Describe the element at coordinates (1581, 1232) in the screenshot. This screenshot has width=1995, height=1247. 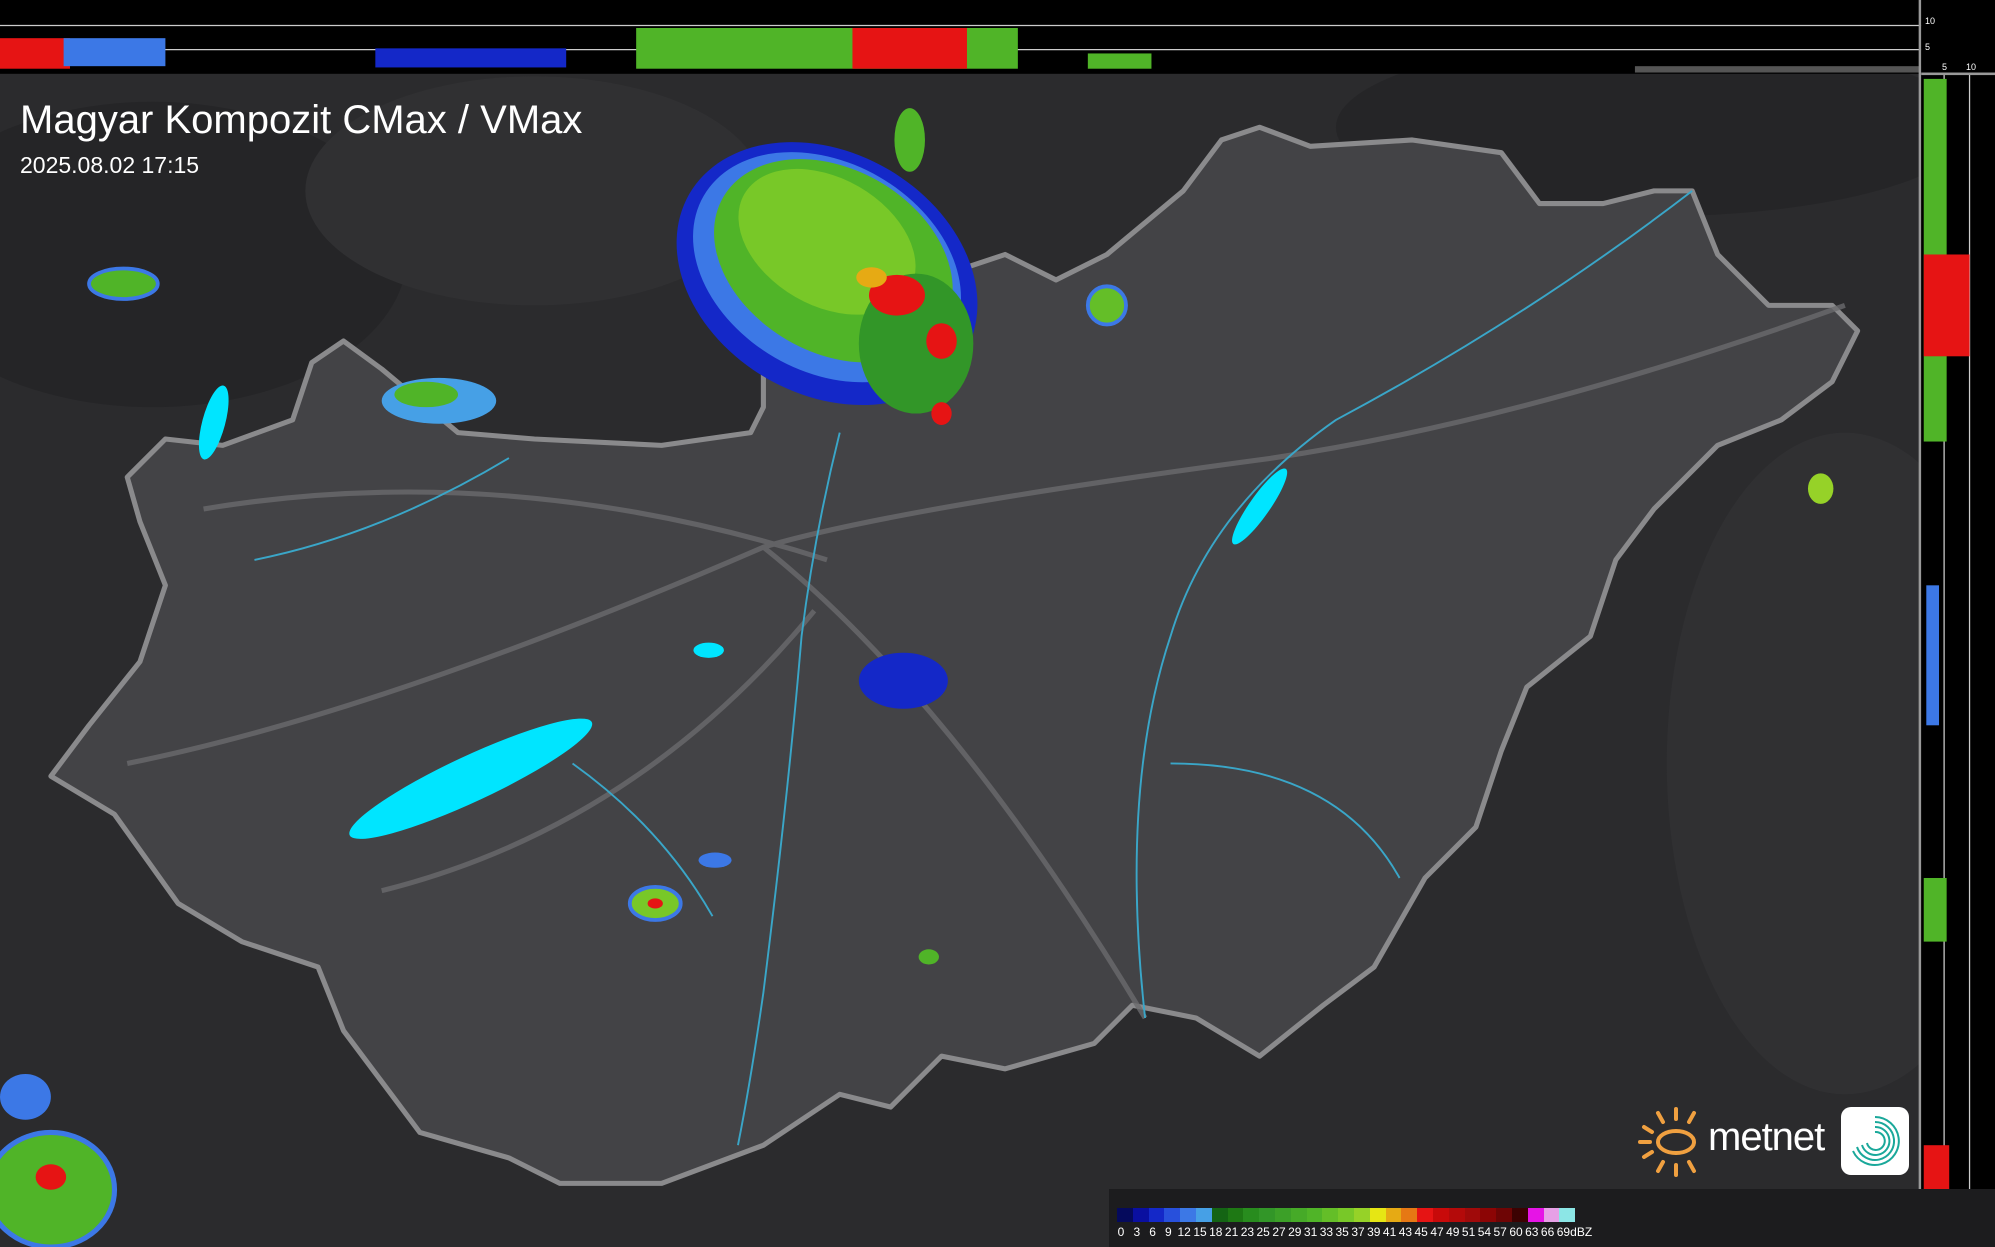
I see `legend-unit: dBZ` at that location.